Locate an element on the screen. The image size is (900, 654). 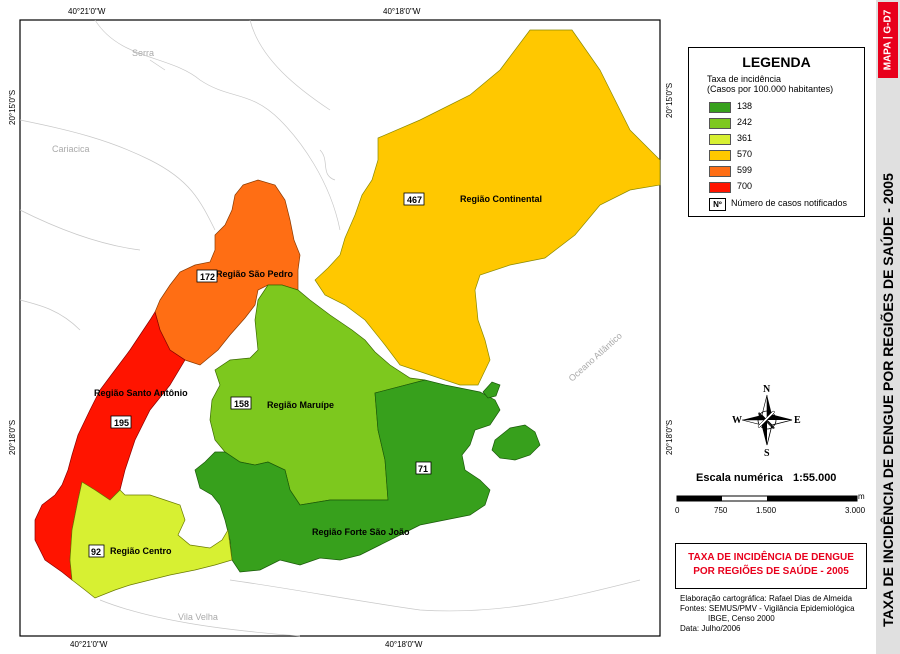
legend-count-symbol: Nº is located at coordinates (717, 204).